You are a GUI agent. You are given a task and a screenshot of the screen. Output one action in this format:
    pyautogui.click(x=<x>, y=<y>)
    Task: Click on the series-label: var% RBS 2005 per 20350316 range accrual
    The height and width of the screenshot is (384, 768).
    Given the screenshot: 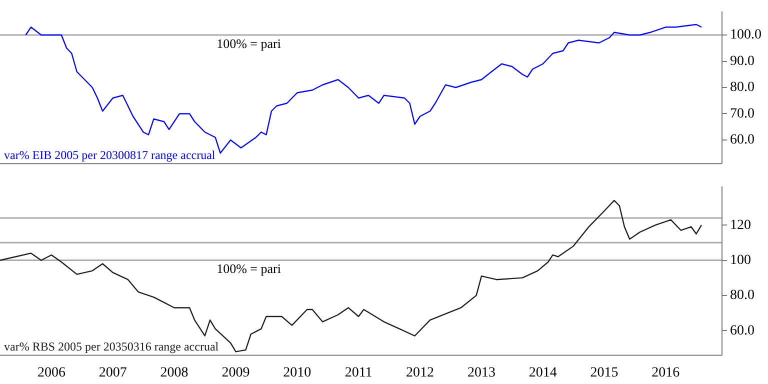 What is the action you would take?
    pyautogui.click(x=112, y=346)
    